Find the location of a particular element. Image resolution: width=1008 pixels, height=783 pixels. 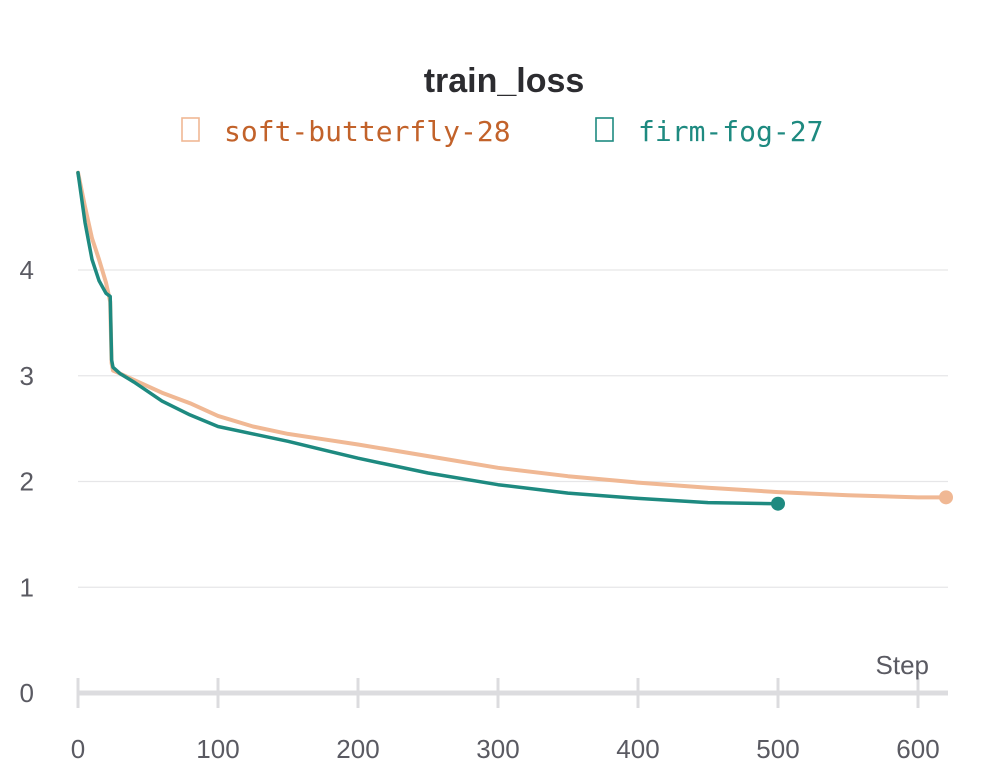

legend: soft-butterfly-28 firm-fog-27 is located at coordinates (502, 131).